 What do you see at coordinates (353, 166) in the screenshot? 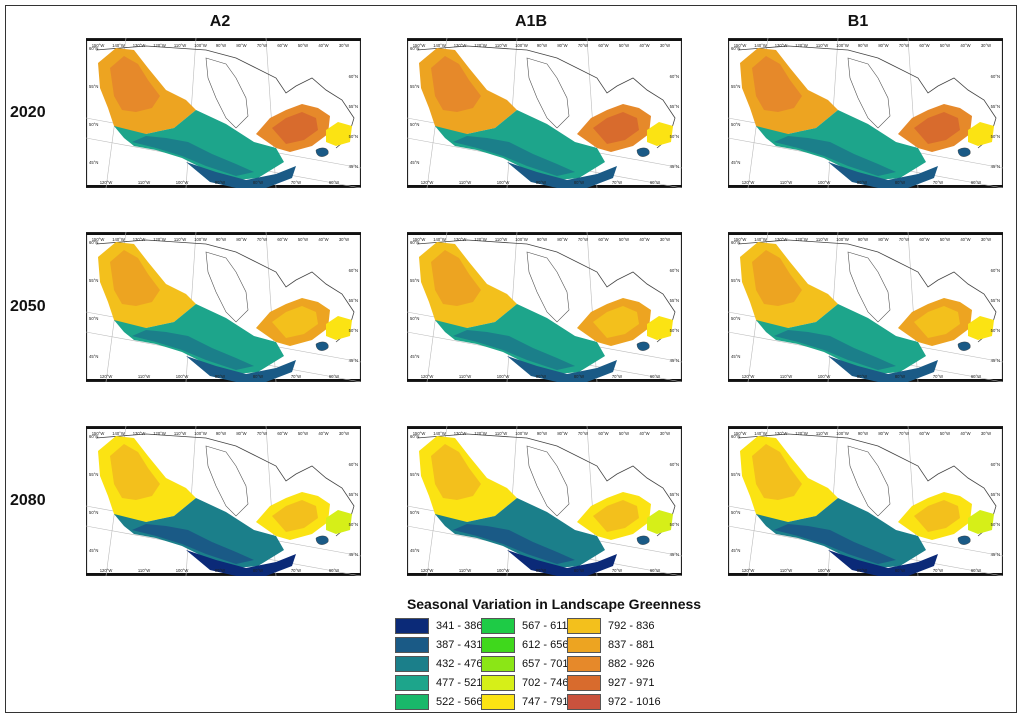
I see `axis-tick-label-right: 45°N` at bounding box center [353, 166].